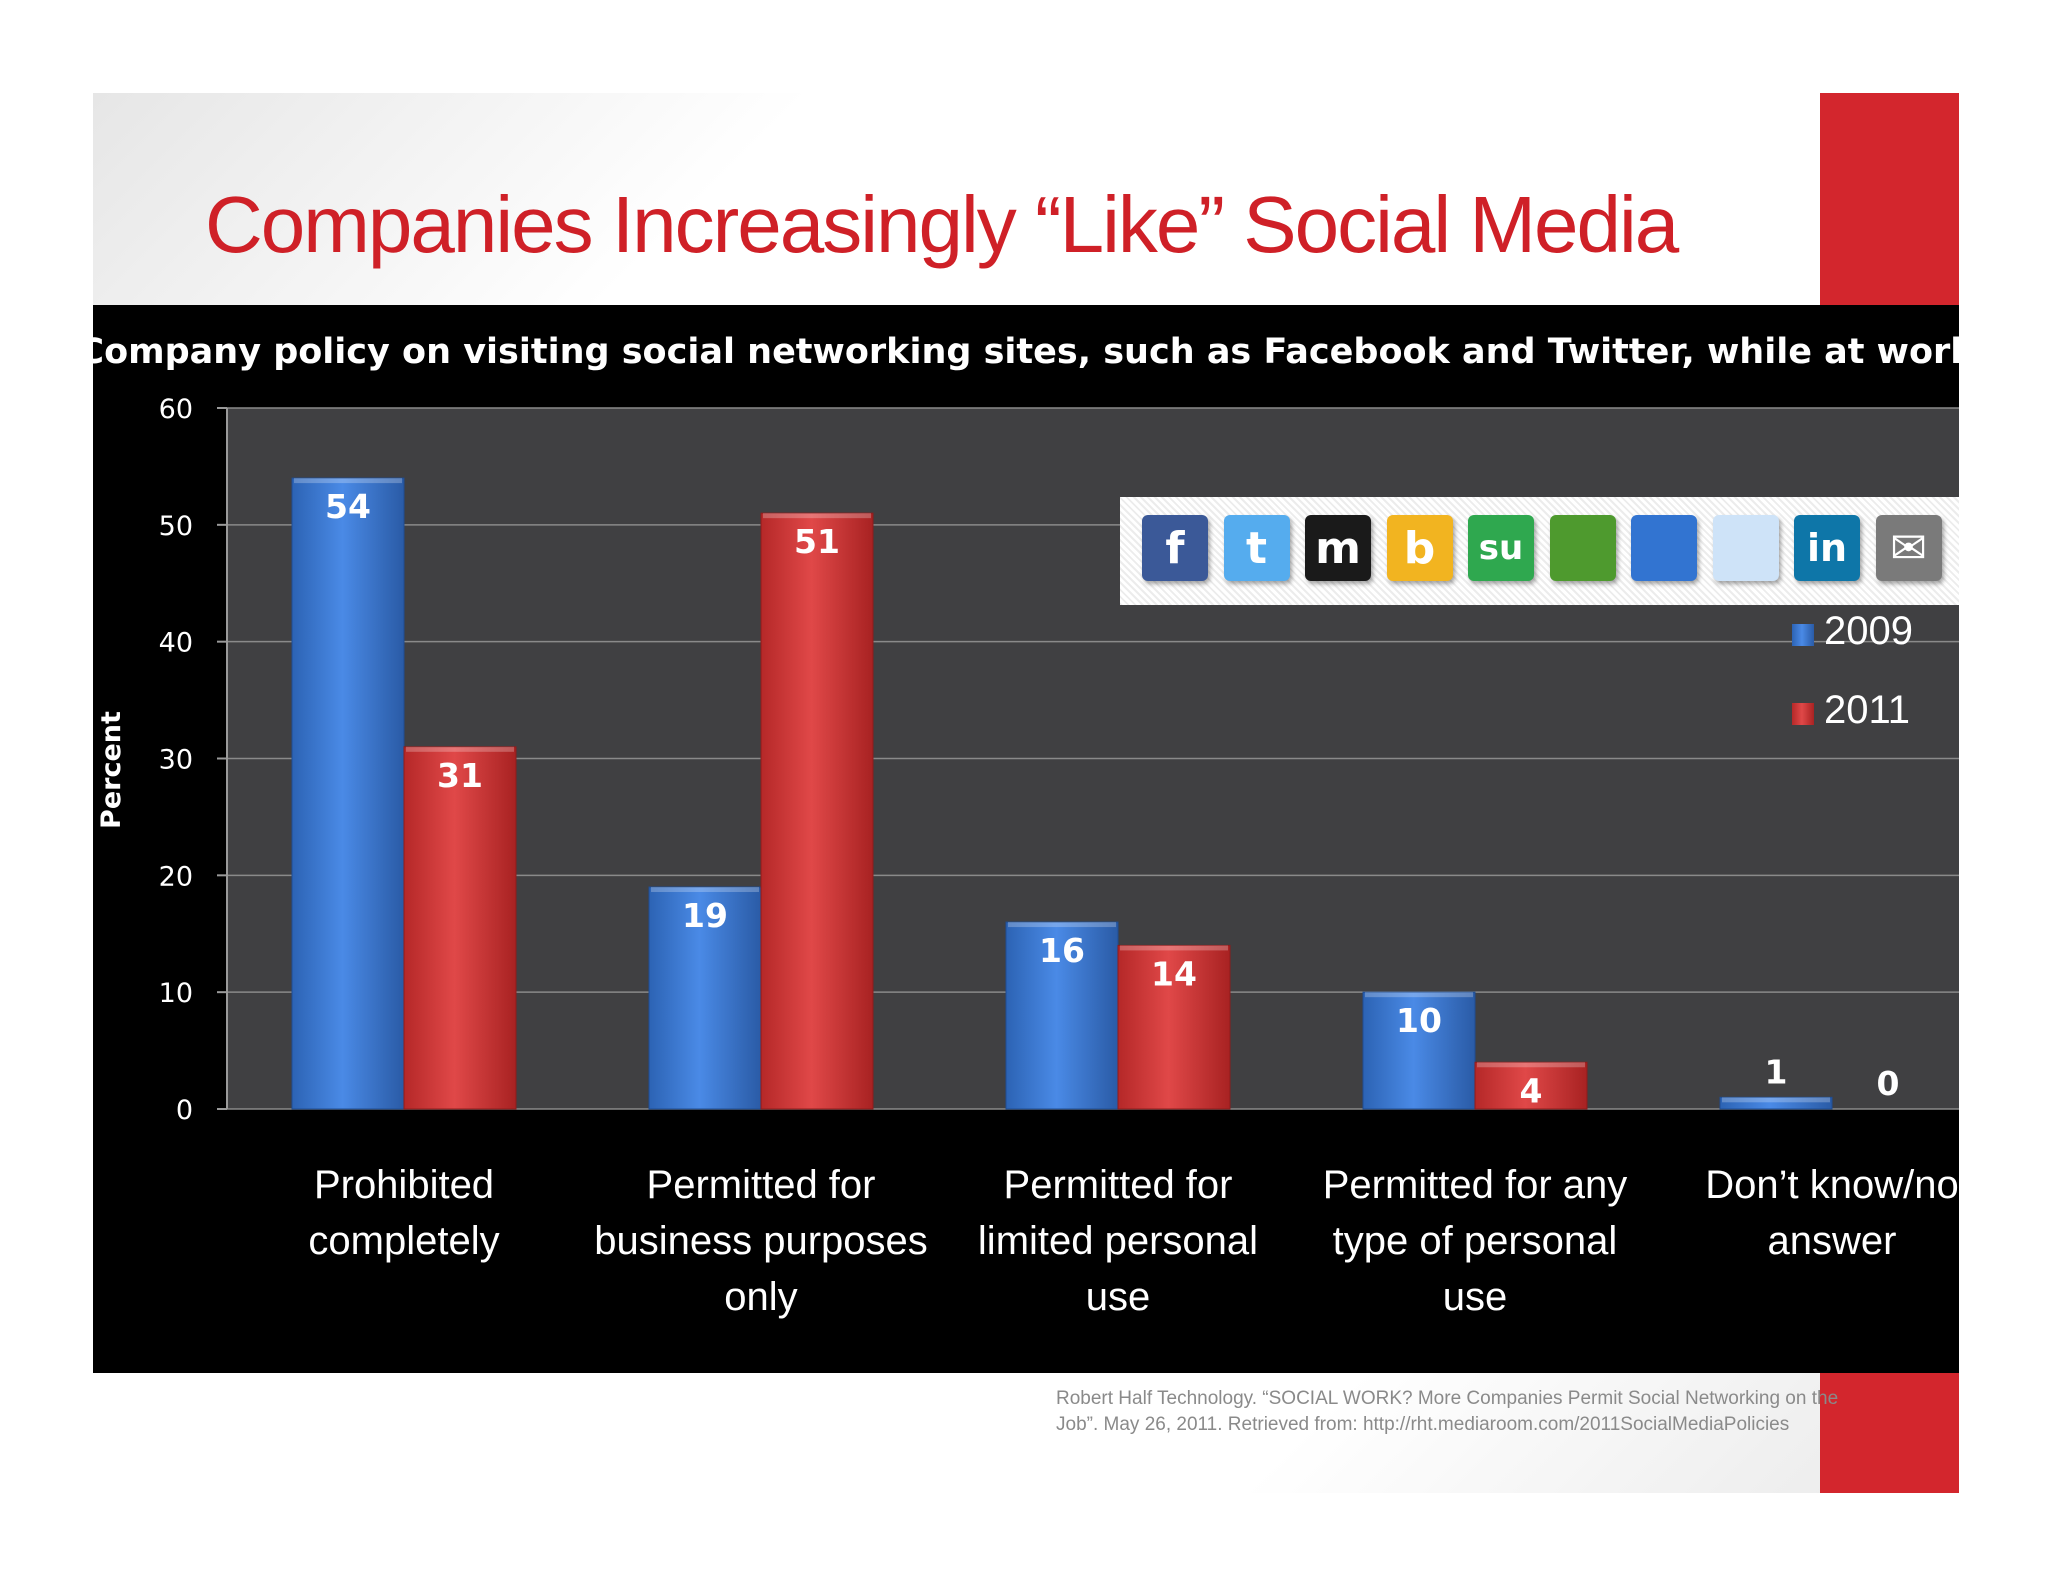 The width and height of the screenshot is (2048, 1582). Describe the element at coordinates (1539, 551) in the screenshot. I see `social-icons-strip: f t m b su in ✉` at that location.